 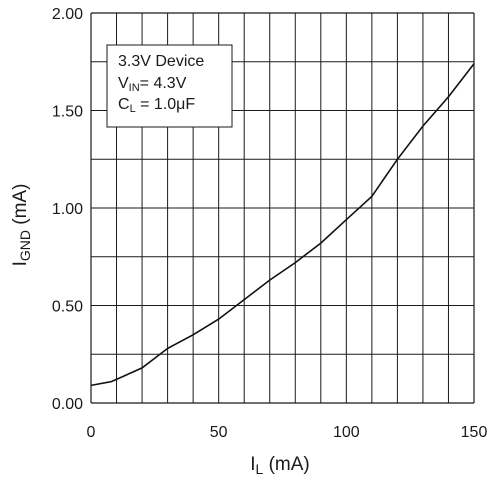 I want to click on x-tick-label: 0, so click(x=91, y=432).